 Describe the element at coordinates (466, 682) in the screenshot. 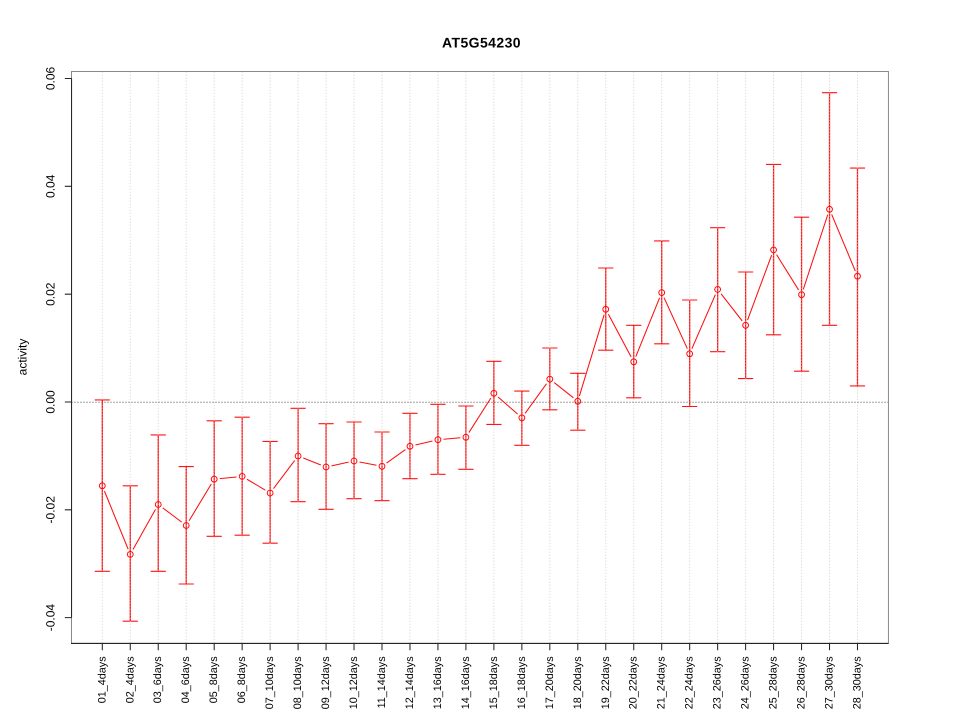

I see `svg-text: 14_16days` at that location.